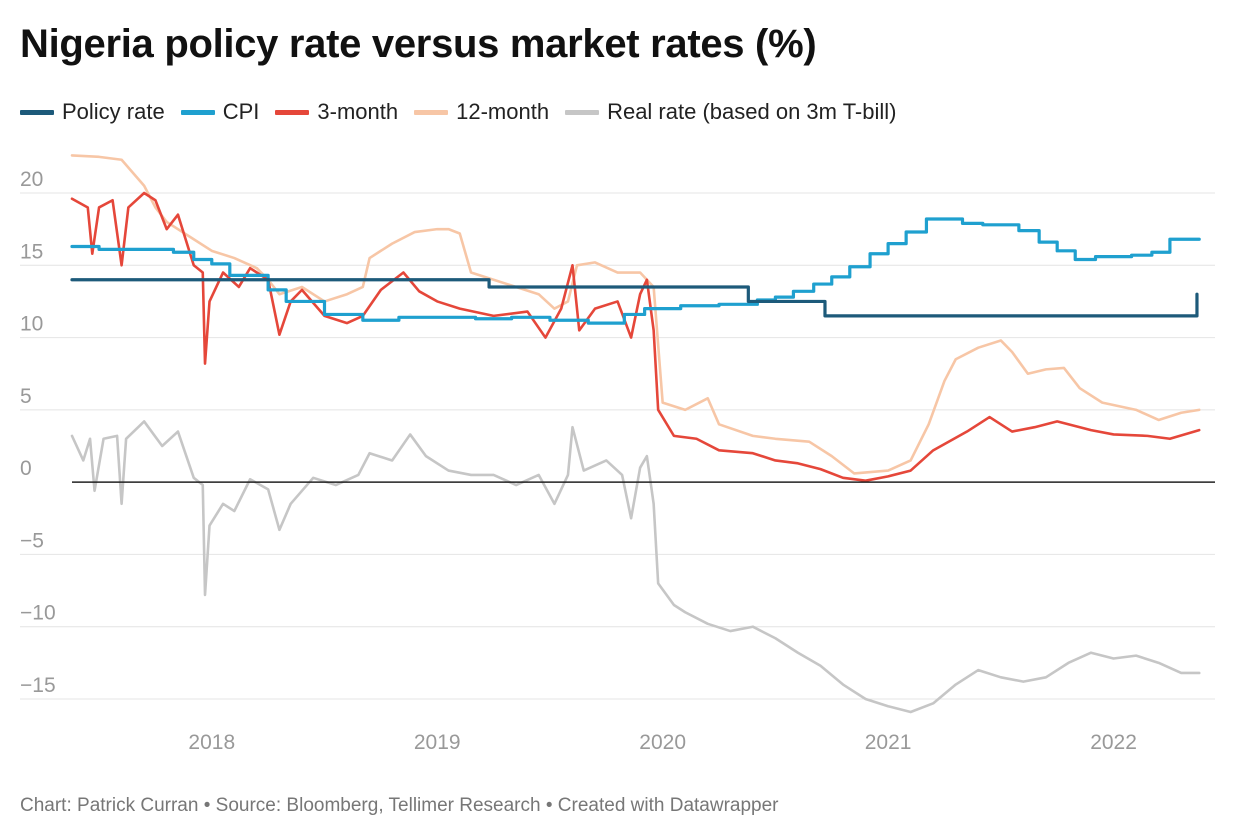 This screenshot has height=840, width=1240. What do you see at coordinates (888, 742) in the screenshot?
I see `x-tick-label: 2021` at bounding box center [888, 742].